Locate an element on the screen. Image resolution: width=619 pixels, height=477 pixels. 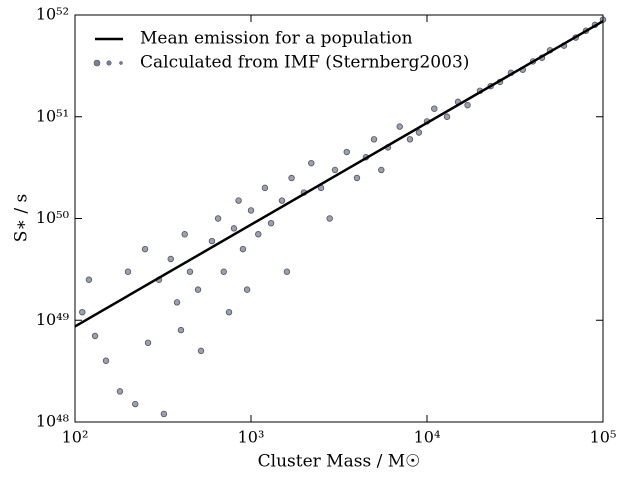
legend-label: Mean emission for a population is located at coordinates (276, 39).